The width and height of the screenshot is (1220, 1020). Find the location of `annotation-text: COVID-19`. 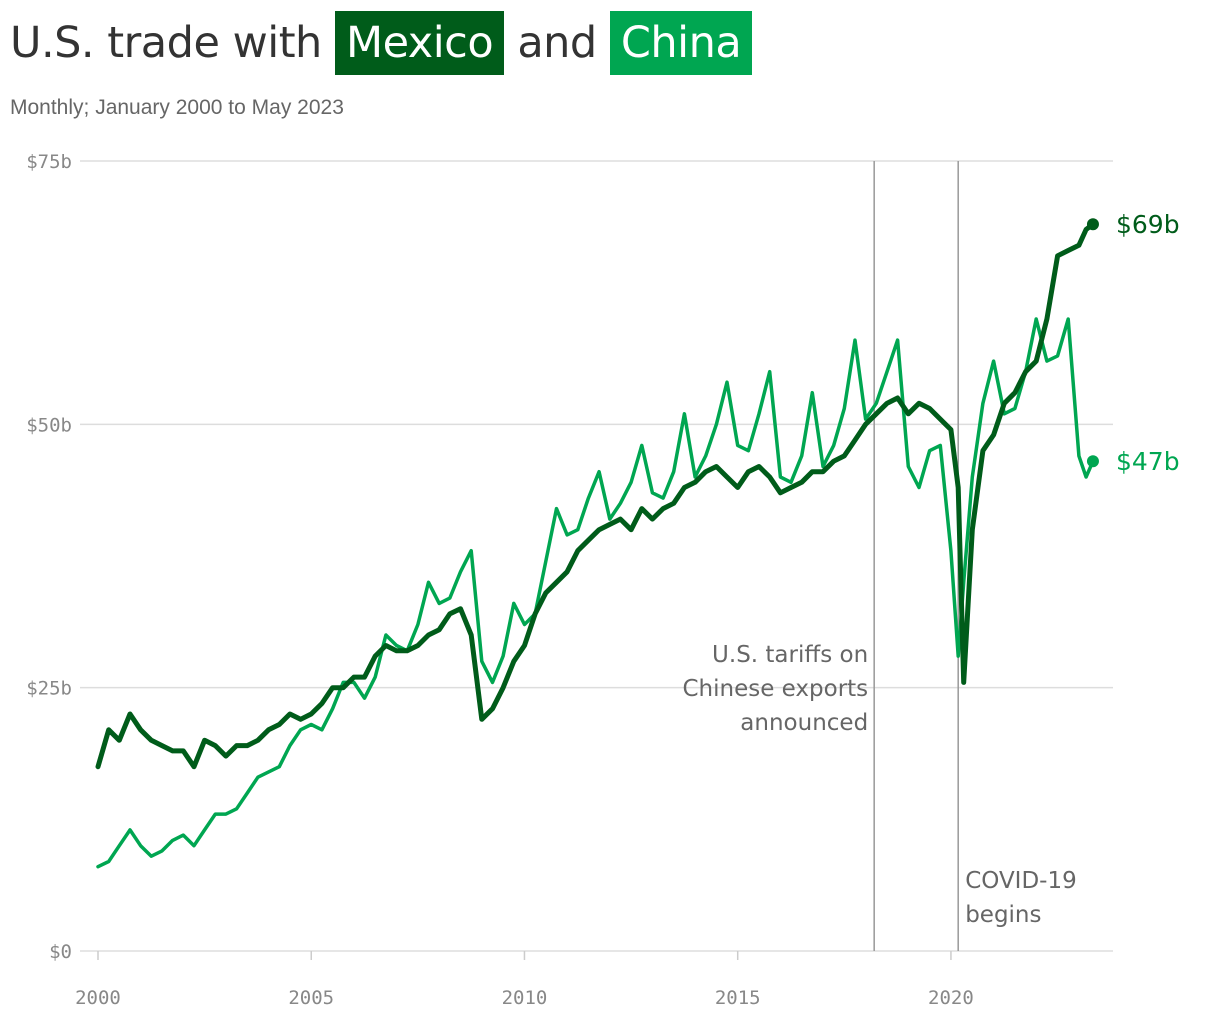

annotation-text: COVID-19 is located at coordinates (1021, 881).